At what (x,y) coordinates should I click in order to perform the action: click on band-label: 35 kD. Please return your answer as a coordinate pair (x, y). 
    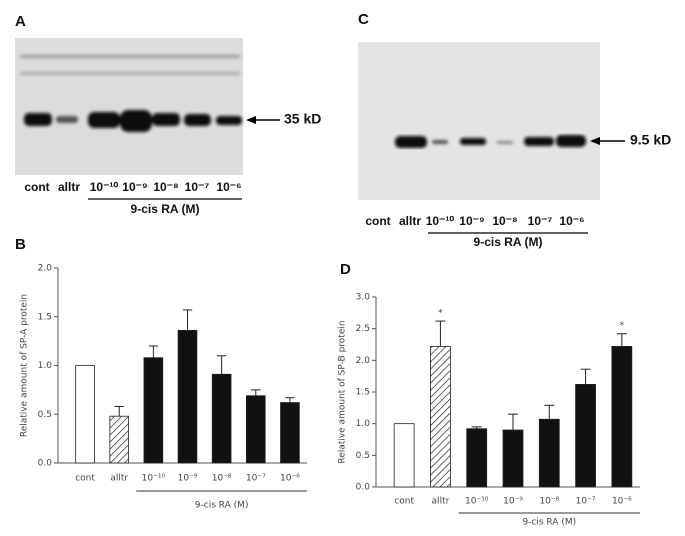
    Looking at the image, I should click on (302, 119).